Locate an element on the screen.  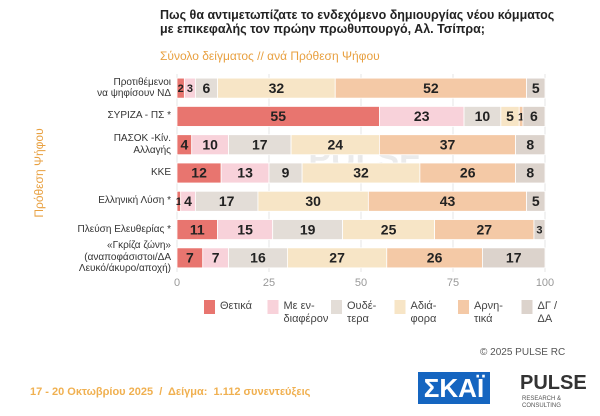
pulse-sub: RESEARCH & CONSULTING is located at coordinates (542, 402).